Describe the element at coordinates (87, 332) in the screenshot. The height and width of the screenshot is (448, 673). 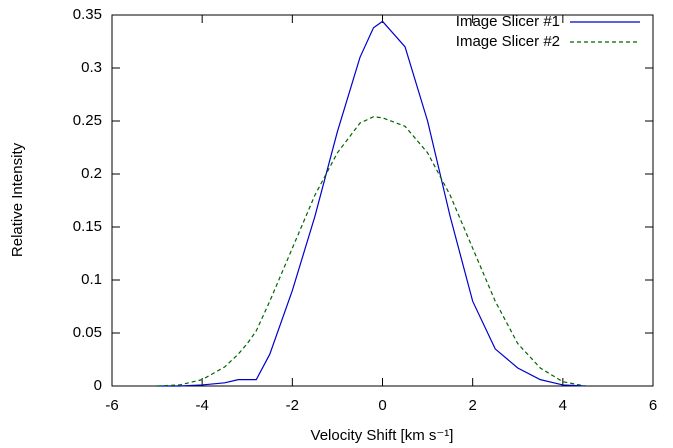
I see `y-tick-label: 0.05` at that location.